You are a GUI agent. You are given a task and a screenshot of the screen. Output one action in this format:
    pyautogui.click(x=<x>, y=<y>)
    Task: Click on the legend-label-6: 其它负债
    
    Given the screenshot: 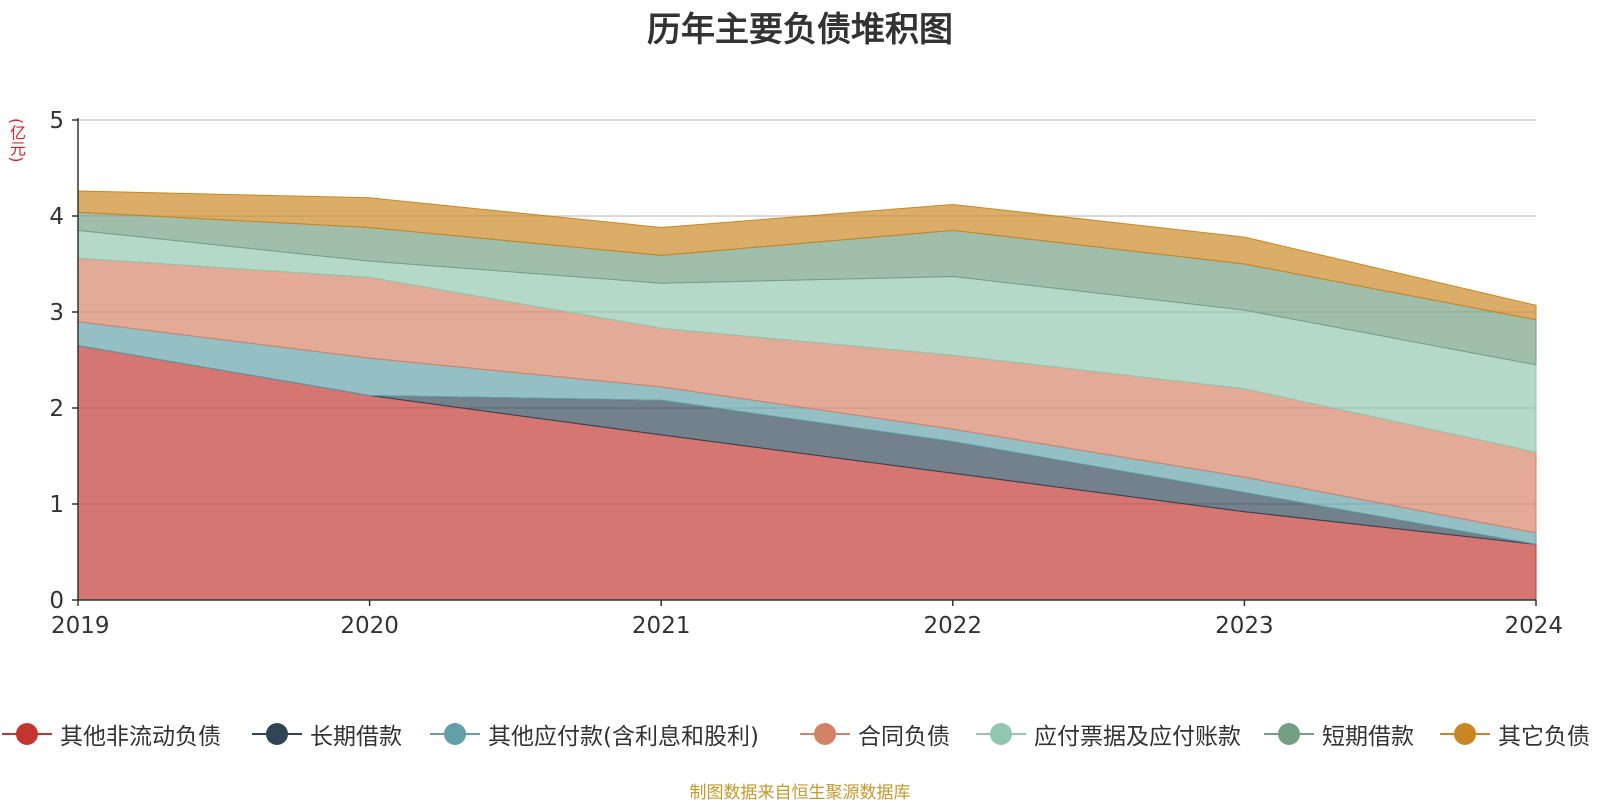 What is the action you would take?
    pyautogui.click(x=1544, y=737)
    